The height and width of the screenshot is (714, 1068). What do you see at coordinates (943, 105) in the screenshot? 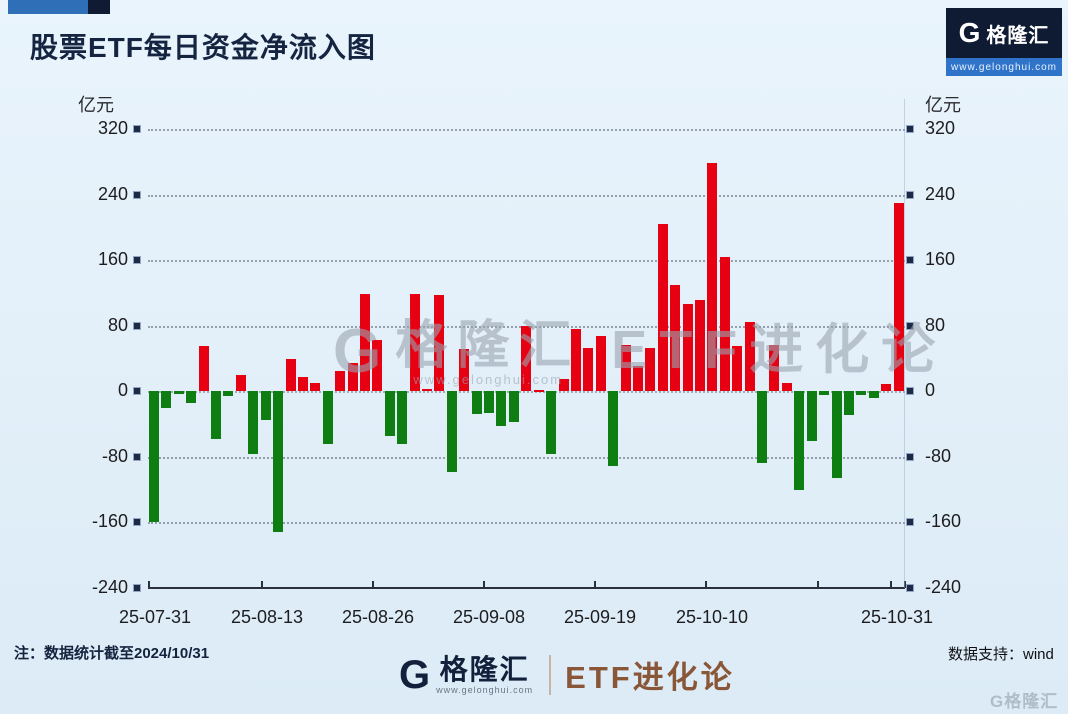
I see `y-axis-unit-right: 亿元` at bounding box center [943, 105].